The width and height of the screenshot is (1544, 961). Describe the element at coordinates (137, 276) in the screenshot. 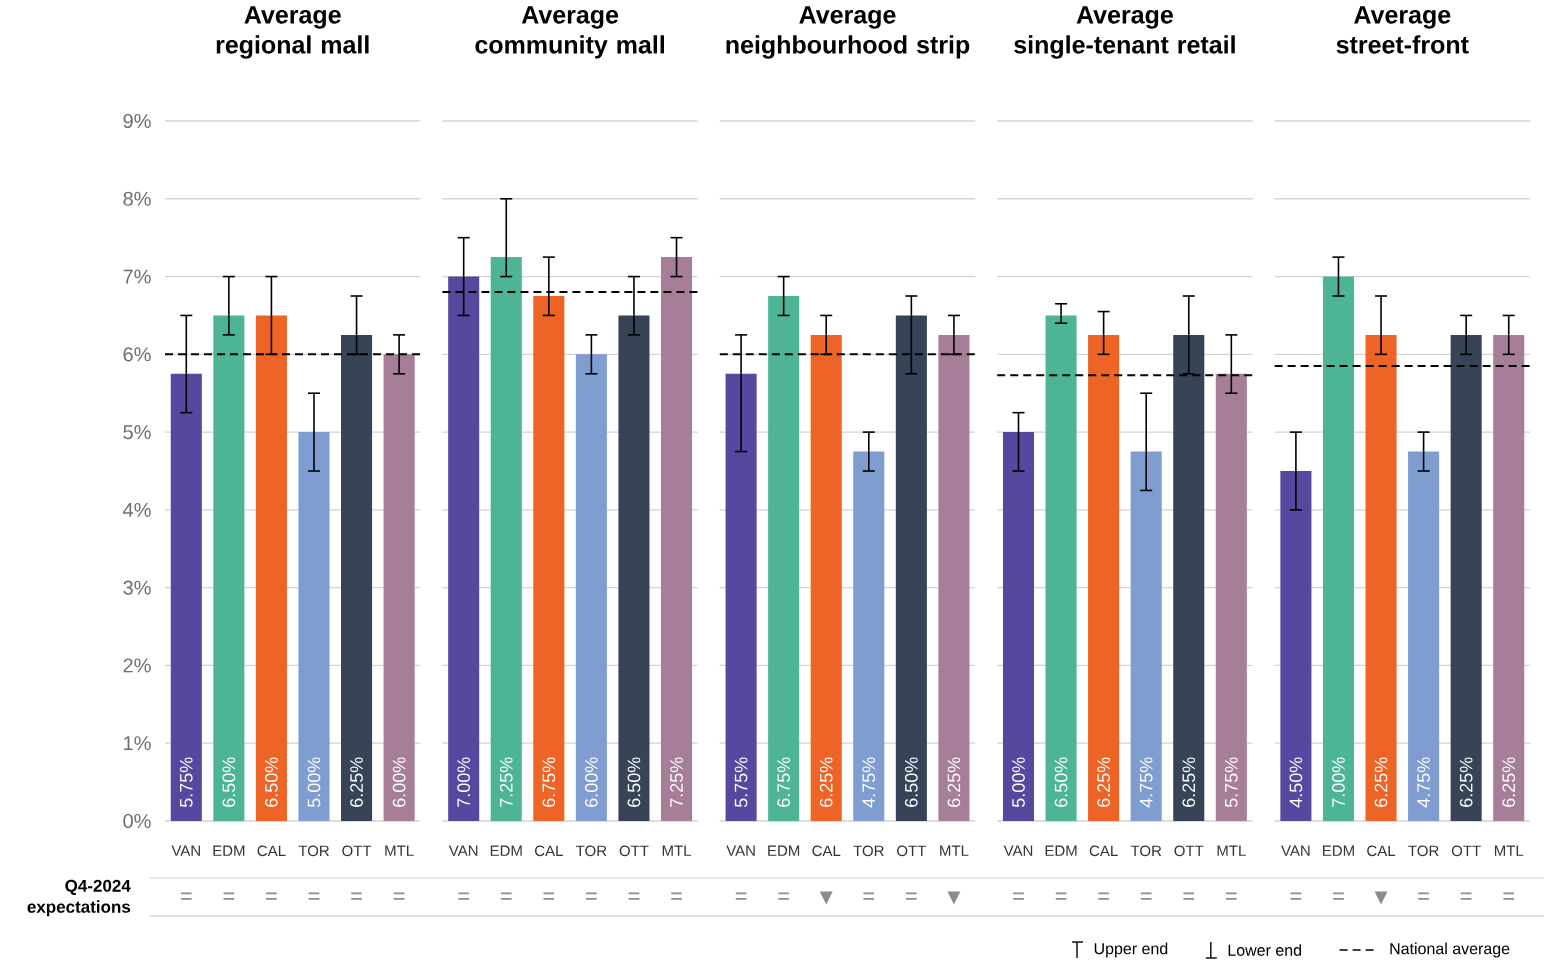

I see `y-tick-label: 7%` at that location.